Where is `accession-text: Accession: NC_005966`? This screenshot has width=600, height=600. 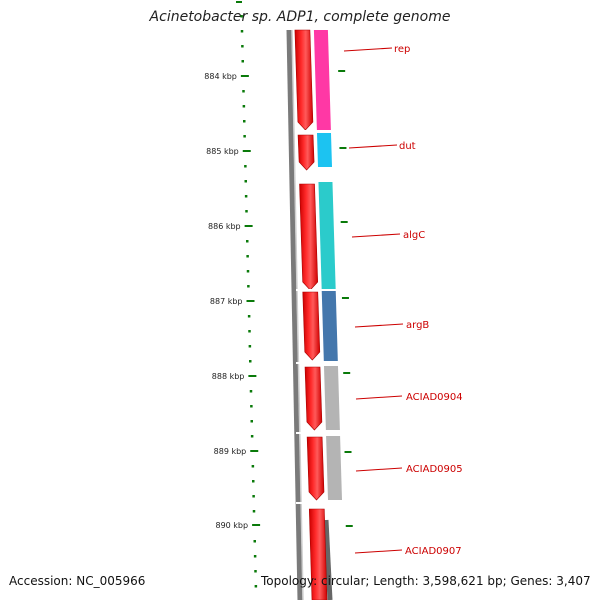 accession-text: Accession: NC_005966 is located at coordinates (77, 581).